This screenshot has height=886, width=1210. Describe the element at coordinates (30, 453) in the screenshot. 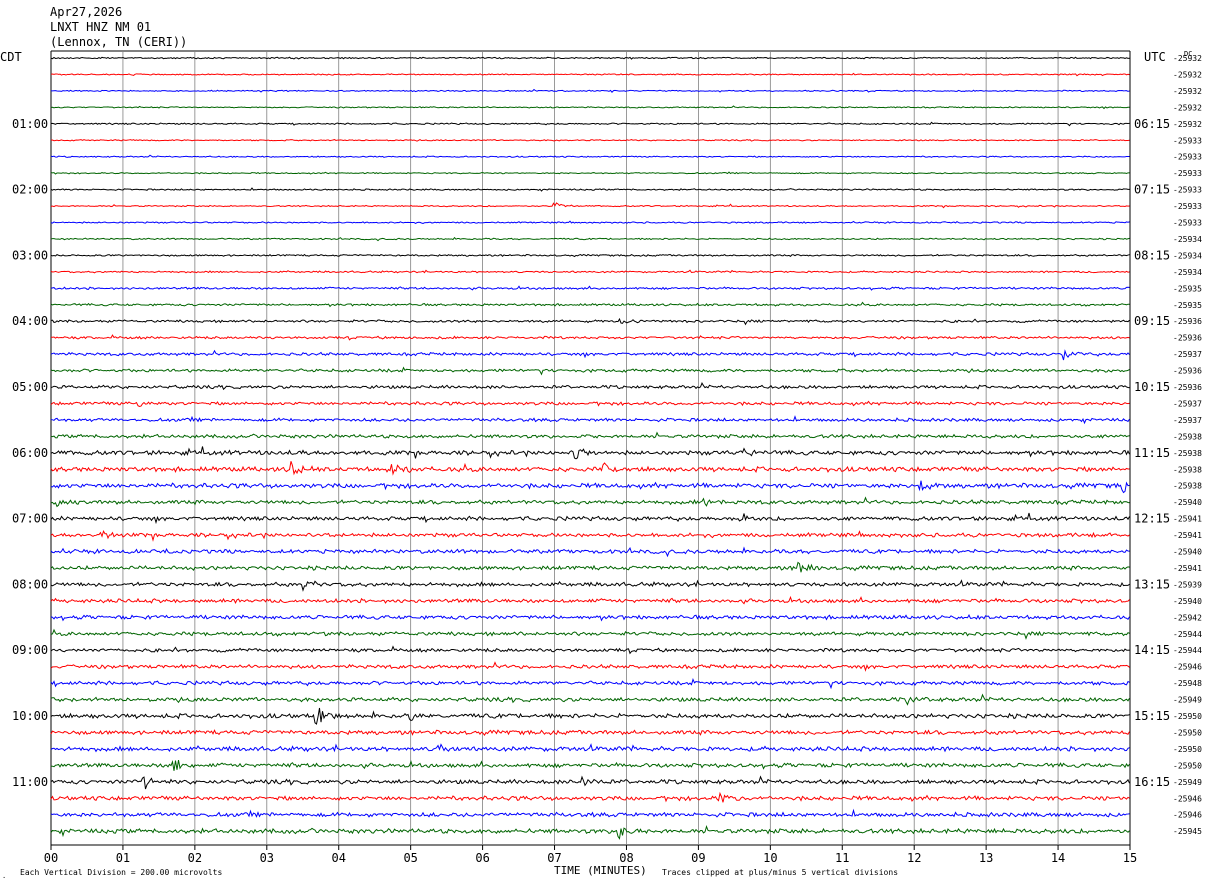

I see `left-hour-label: 06:00` at that location.